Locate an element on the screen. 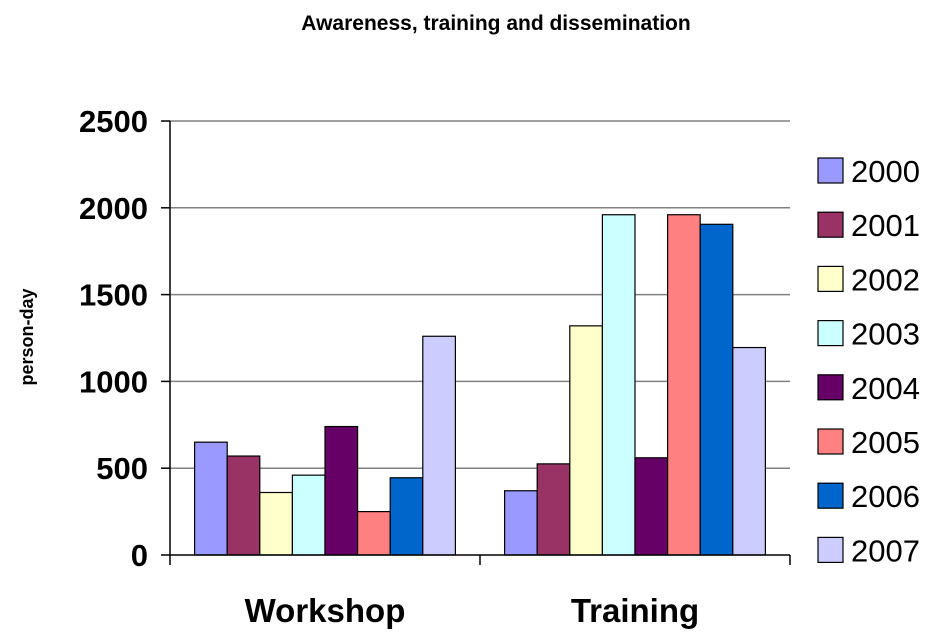 The width and height of the screenshot is (946, 632). bar-workshop-2004 is located at coordinates (341, 490).